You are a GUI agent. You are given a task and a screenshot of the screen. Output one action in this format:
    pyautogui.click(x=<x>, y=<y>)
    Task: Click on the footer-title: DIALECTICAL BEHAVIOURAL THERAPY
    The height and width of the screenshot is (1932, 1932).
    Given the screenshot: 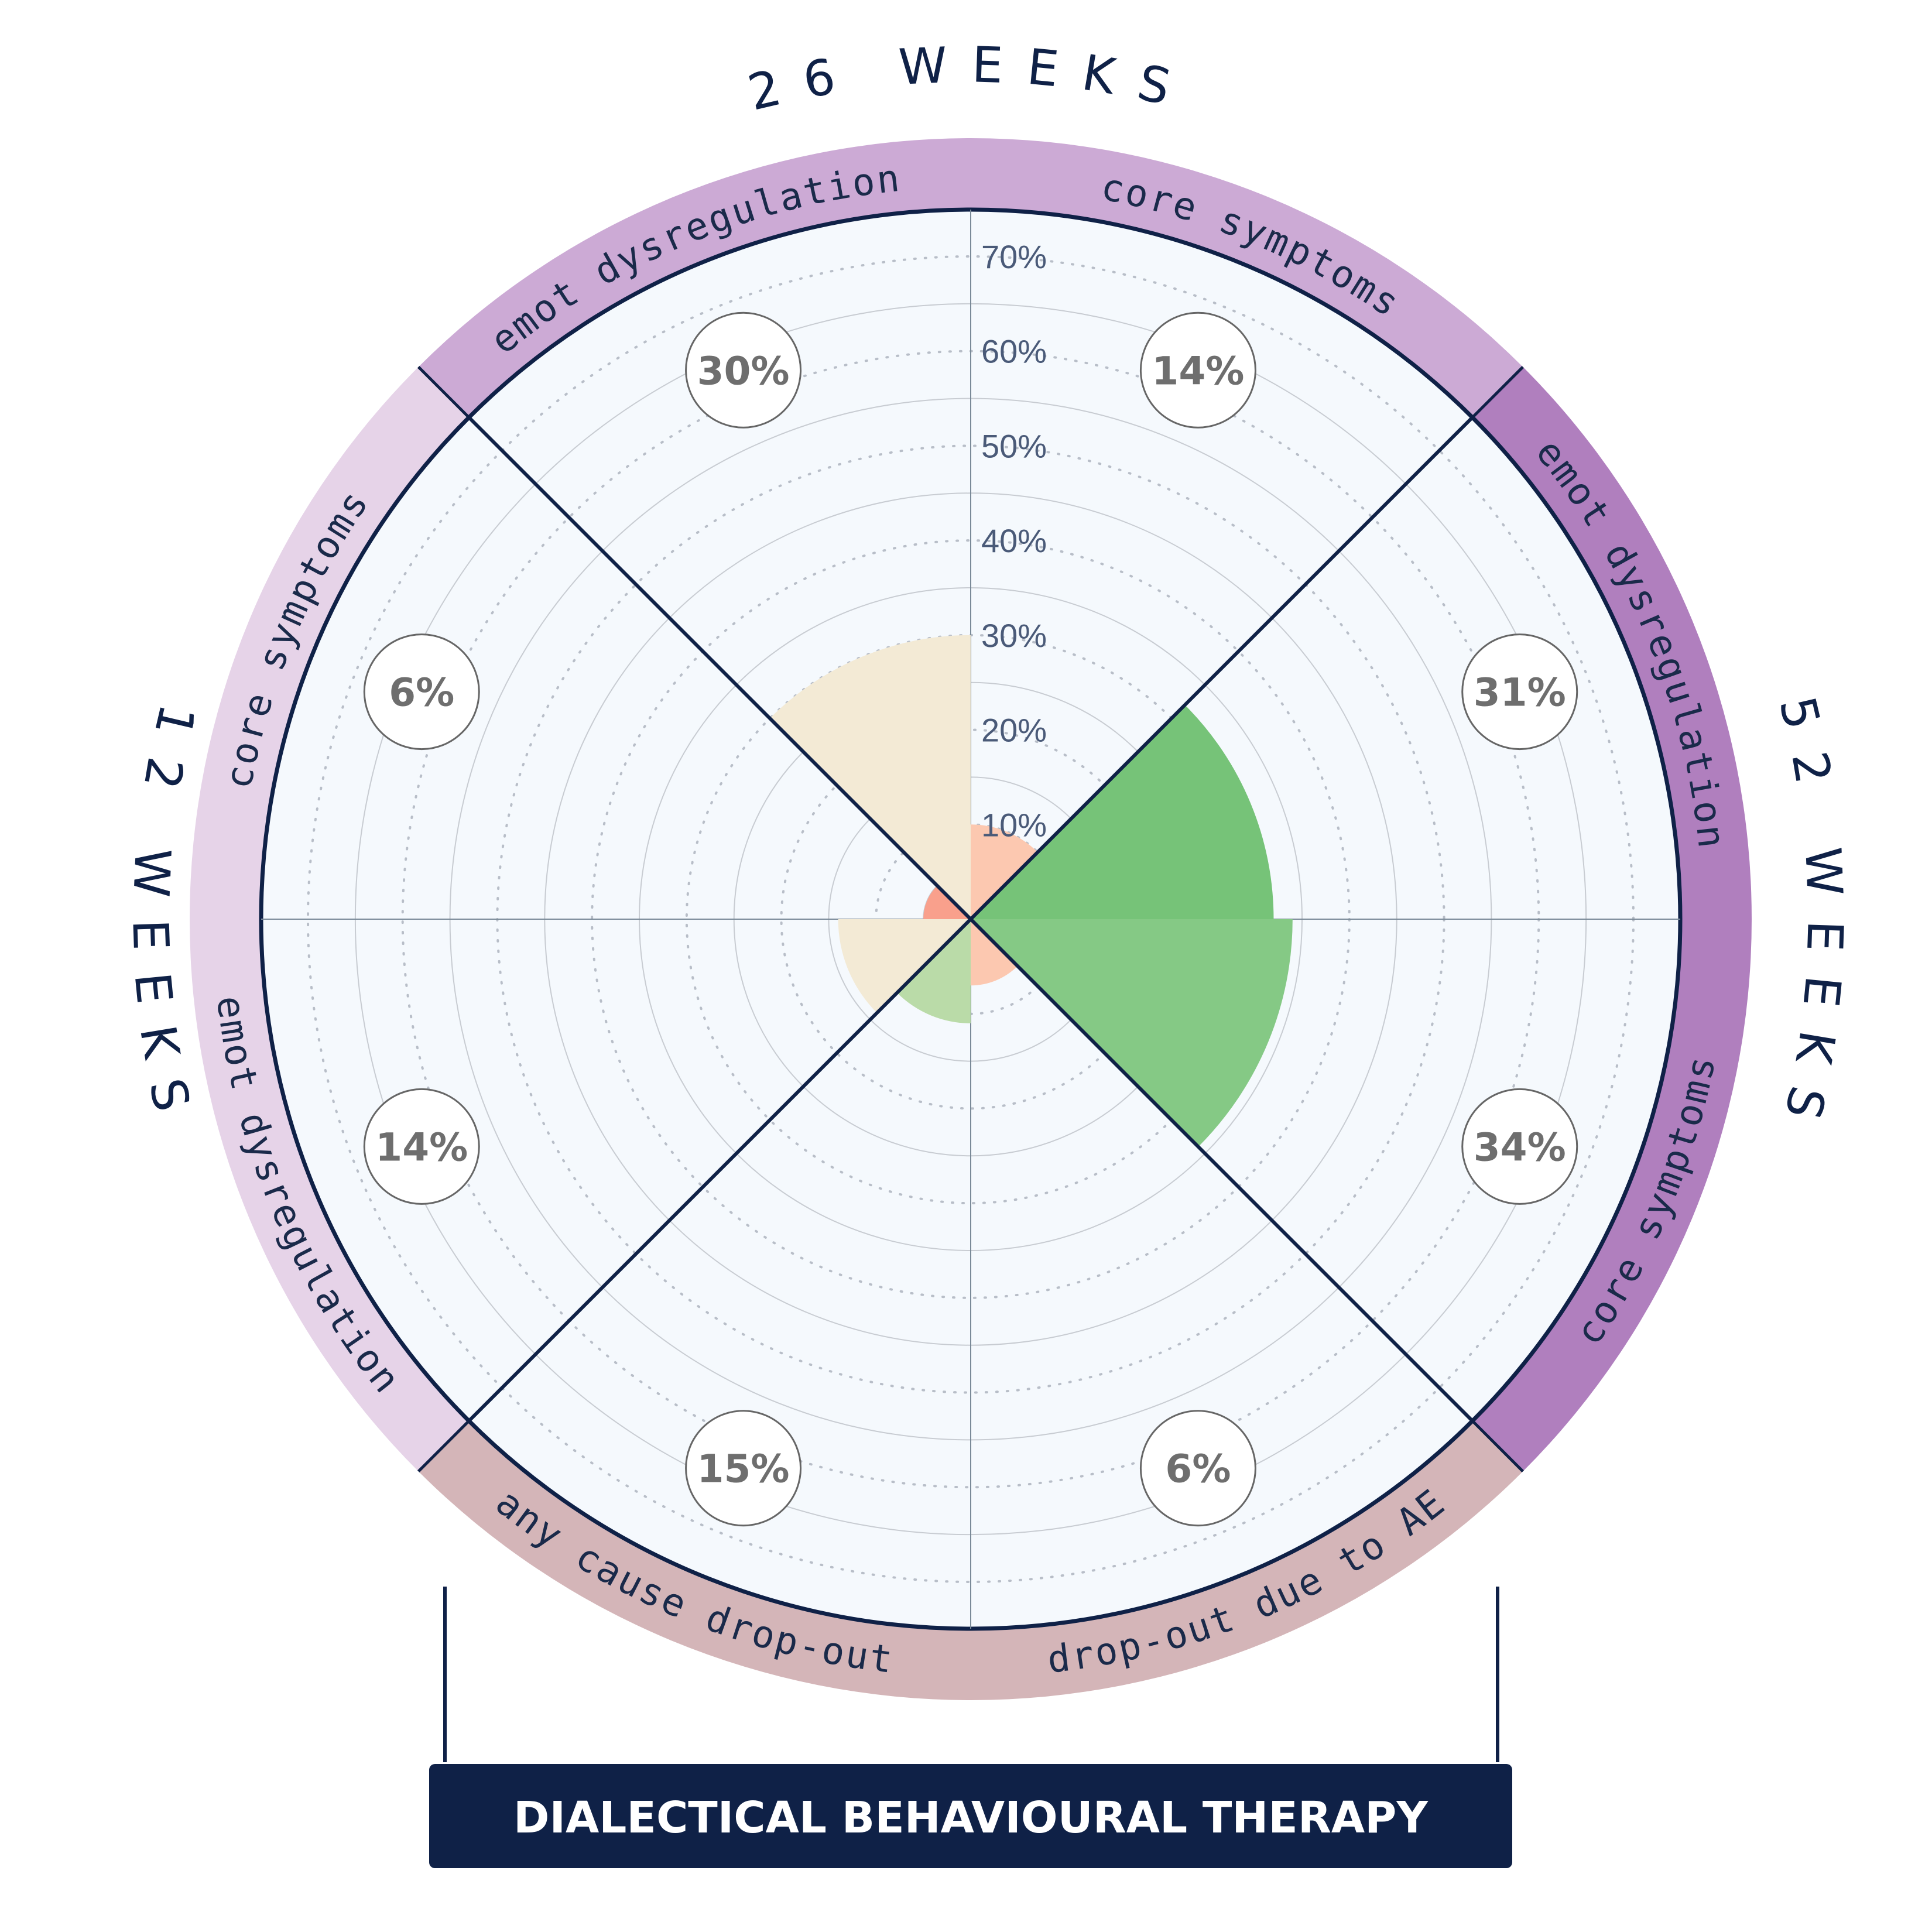 What is the action you would take?
    pyautogui.click(x=971, y=1818)
    